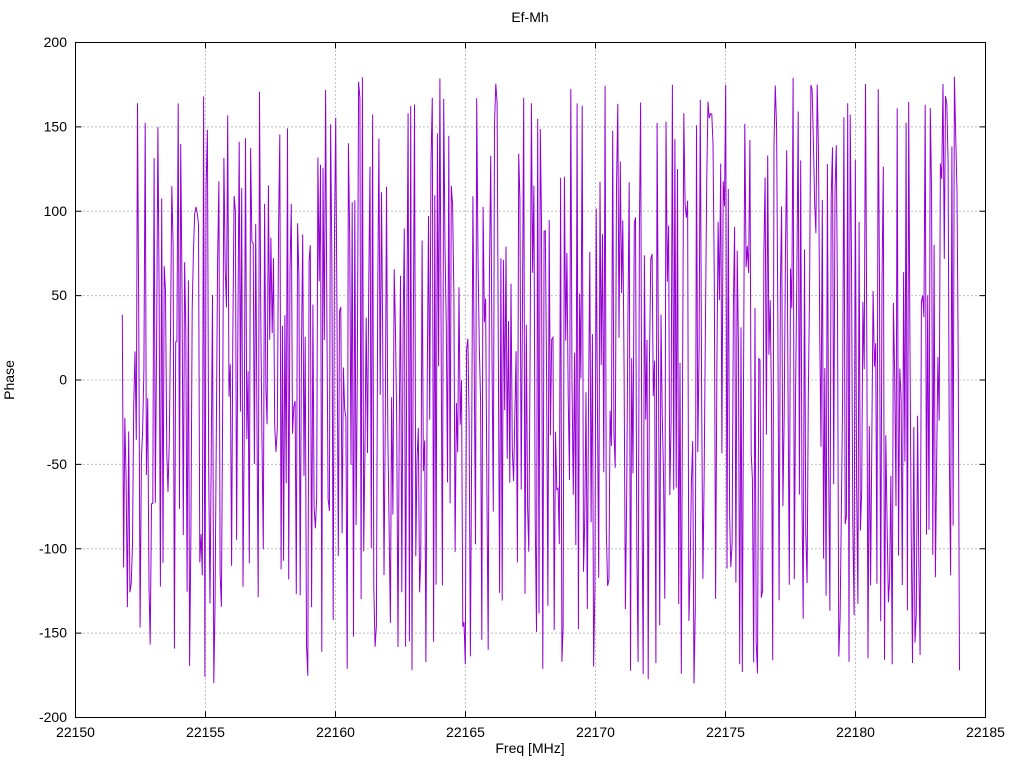 This screenshot has height=773, width=1024. Describe the element at coordinates (59, 295) in the screenshot. I see `y-tick-label: 50` at that location.